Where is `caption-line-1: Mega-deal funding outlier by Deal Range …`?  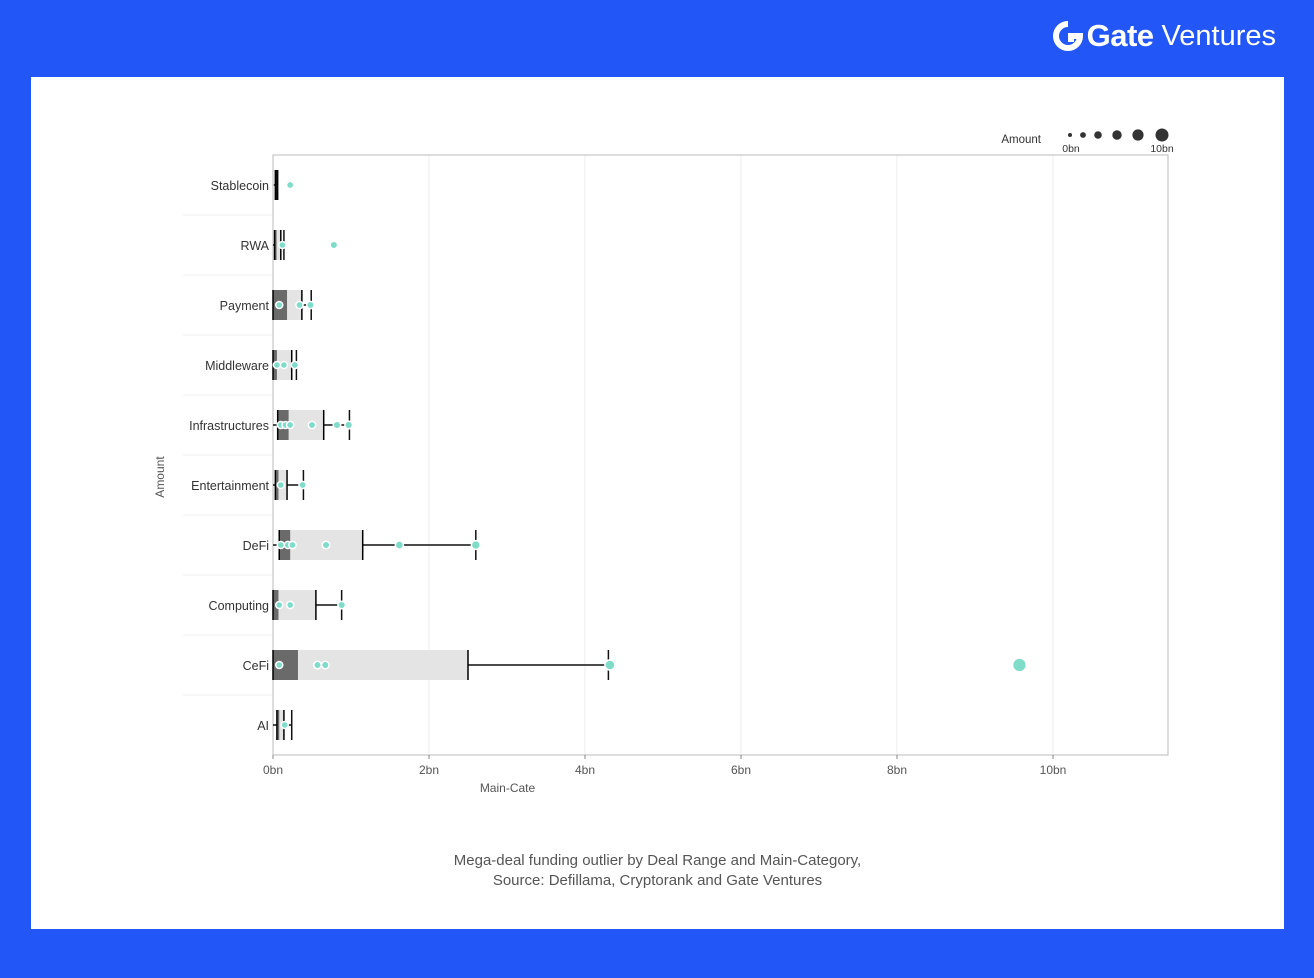
caption-line-1: Mega-deal funding outlier by Deal Range … is located at coordinates (657, 860).